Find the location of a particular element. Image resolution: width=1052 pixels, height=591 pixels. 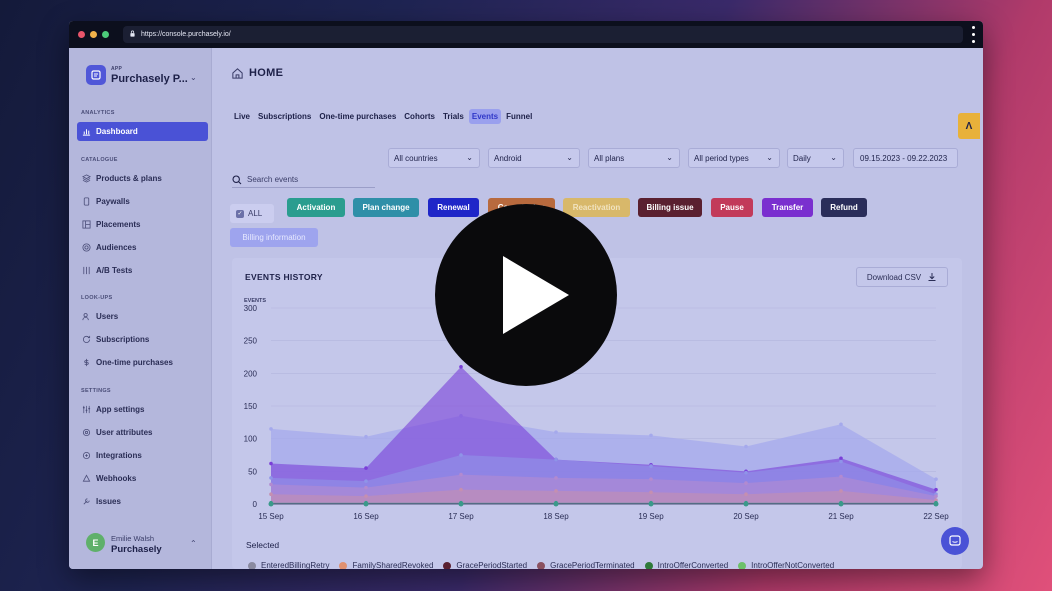

sidebar-item-paywalls: Paywalls is located at coordinates (142, 201).